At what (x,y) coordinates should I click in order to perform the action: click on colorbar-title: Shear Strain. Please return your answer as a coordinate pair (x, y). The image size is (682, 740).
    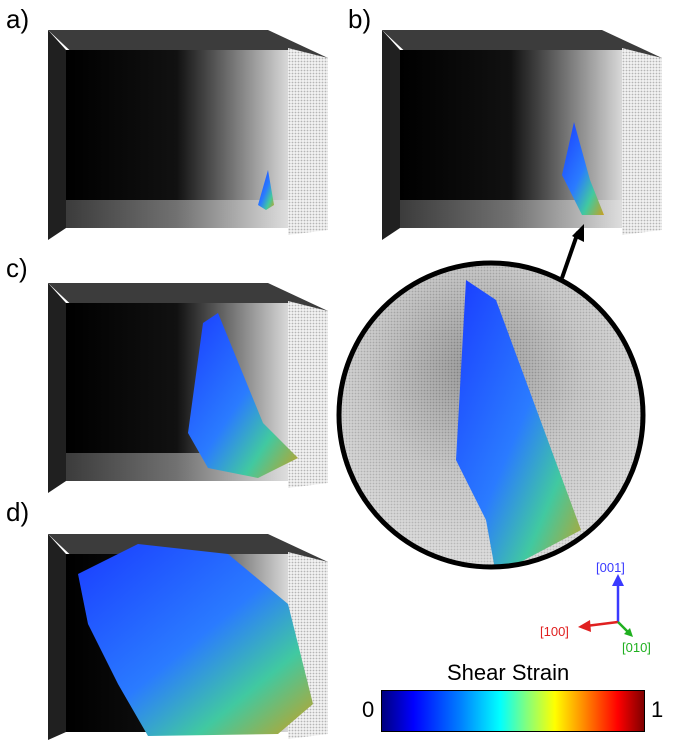
    Looking at the image, I should click on (508, 672).